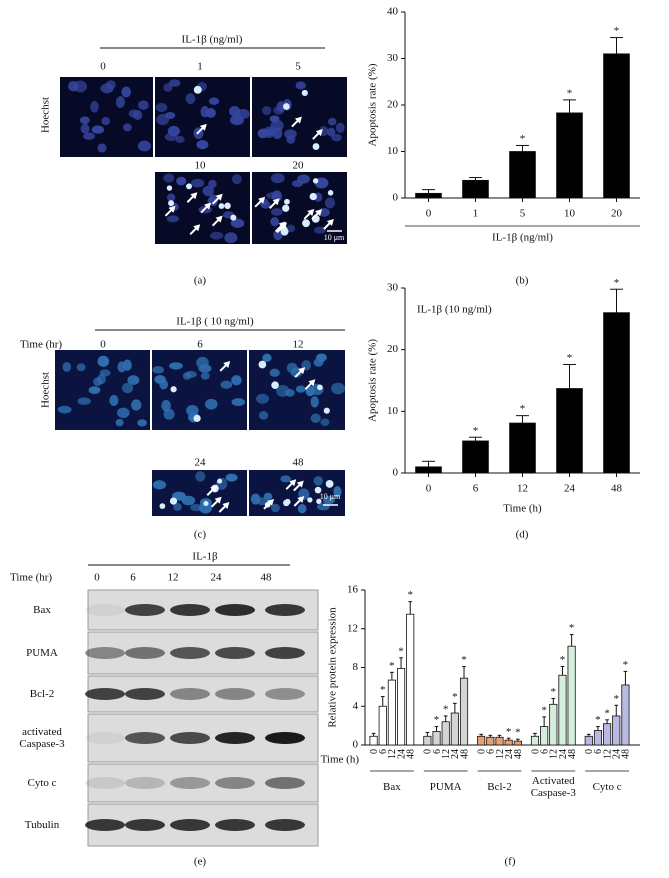 This screenshot has height=878, width=669. I want to click on y-tick-label: 0, so click(356, 745).